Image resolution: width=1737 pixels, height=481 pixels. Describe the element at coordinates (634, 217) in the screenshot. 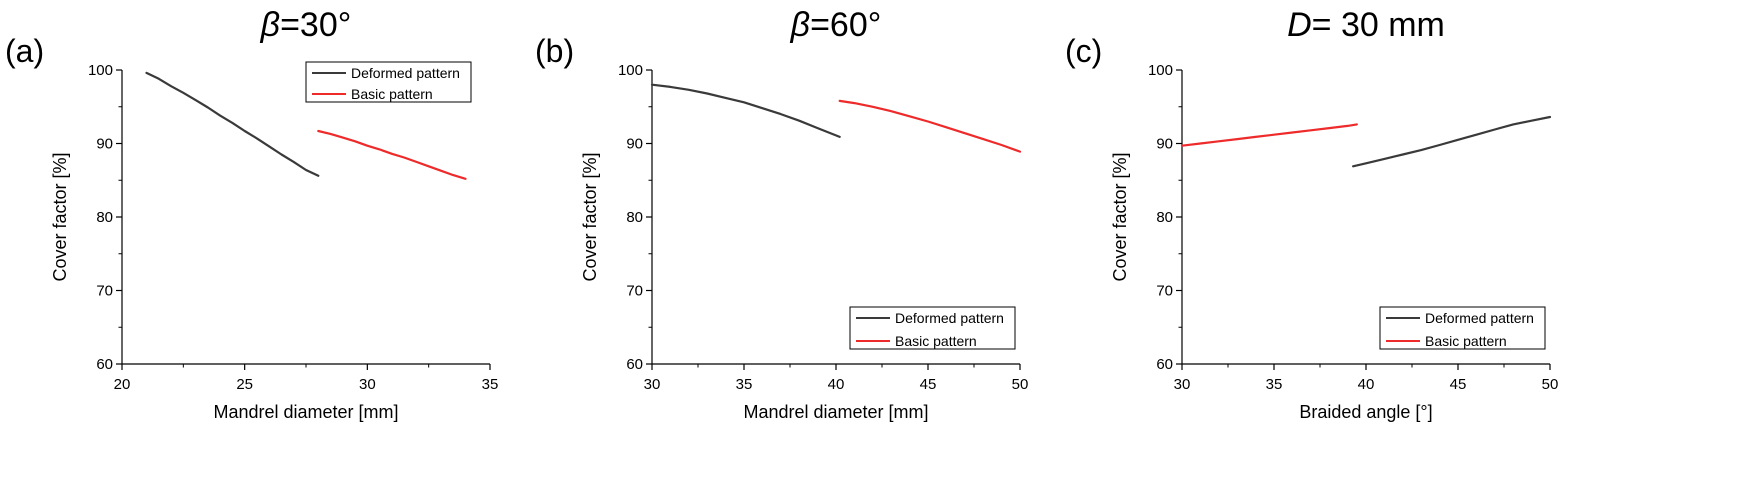

I see `chart-b-y-tick-label: 80` at that location.